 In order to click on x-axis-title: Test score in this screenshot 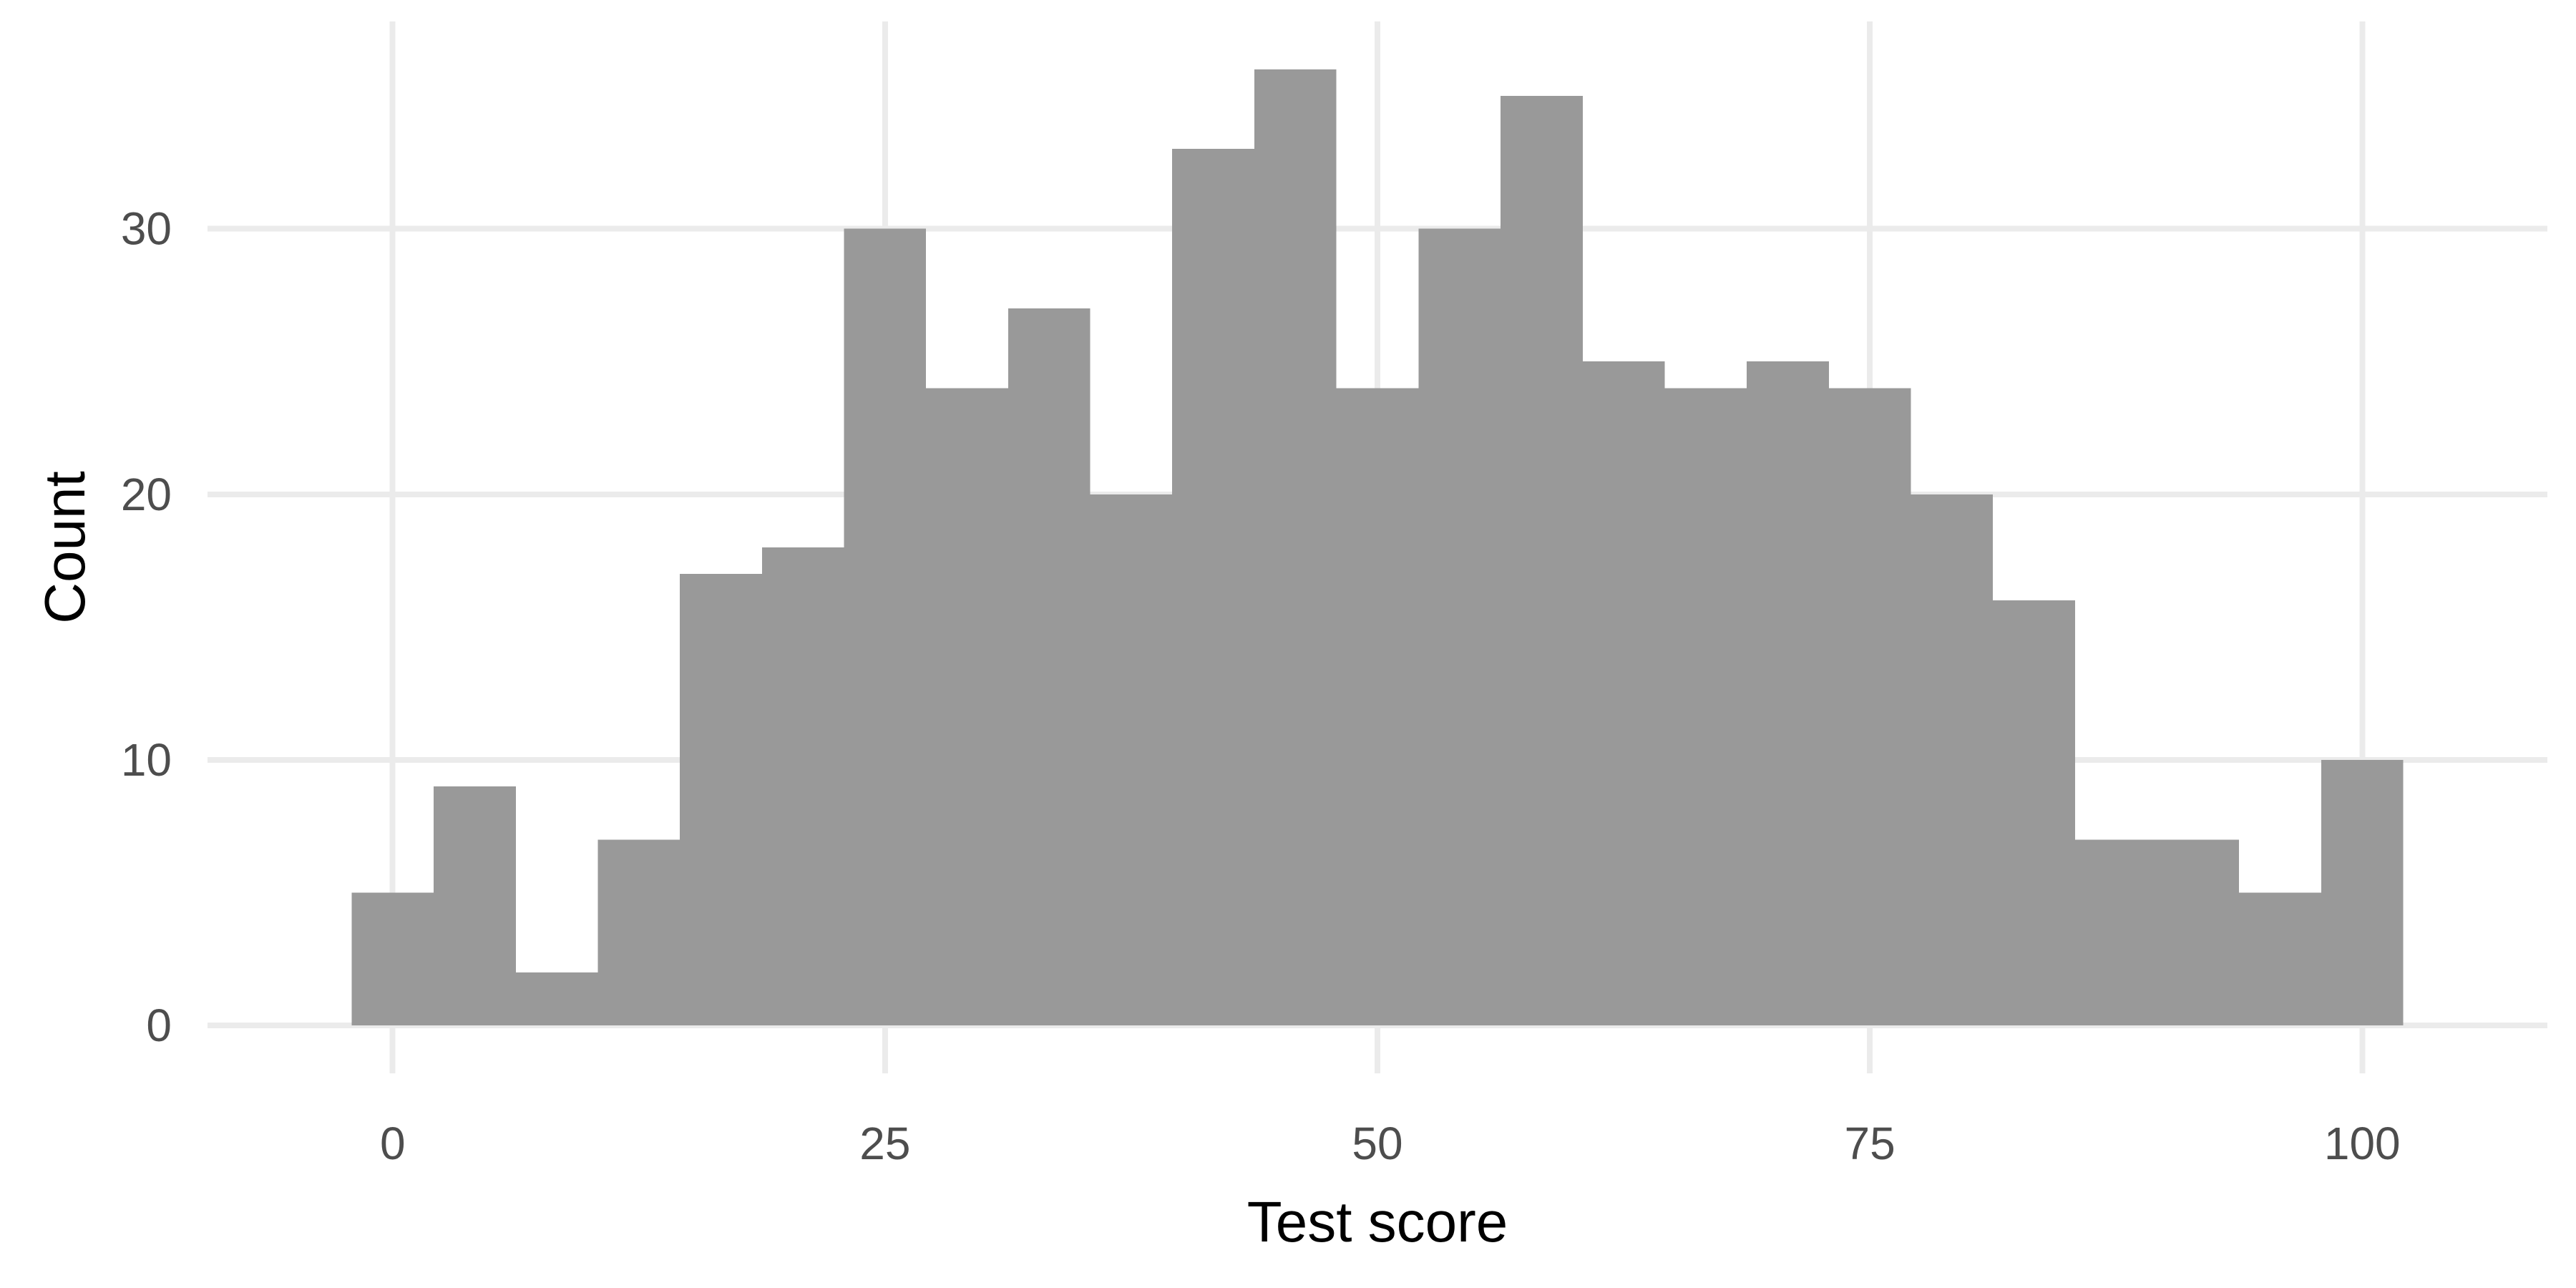, I will do `click(1377, 1222)`.